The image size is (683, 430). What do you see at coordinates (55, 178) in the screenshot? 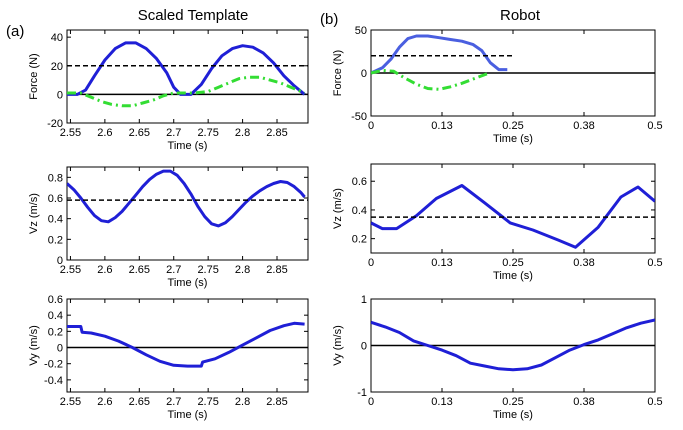
I see `y-tick-label: 0.8` at bounding box center [55, 178].